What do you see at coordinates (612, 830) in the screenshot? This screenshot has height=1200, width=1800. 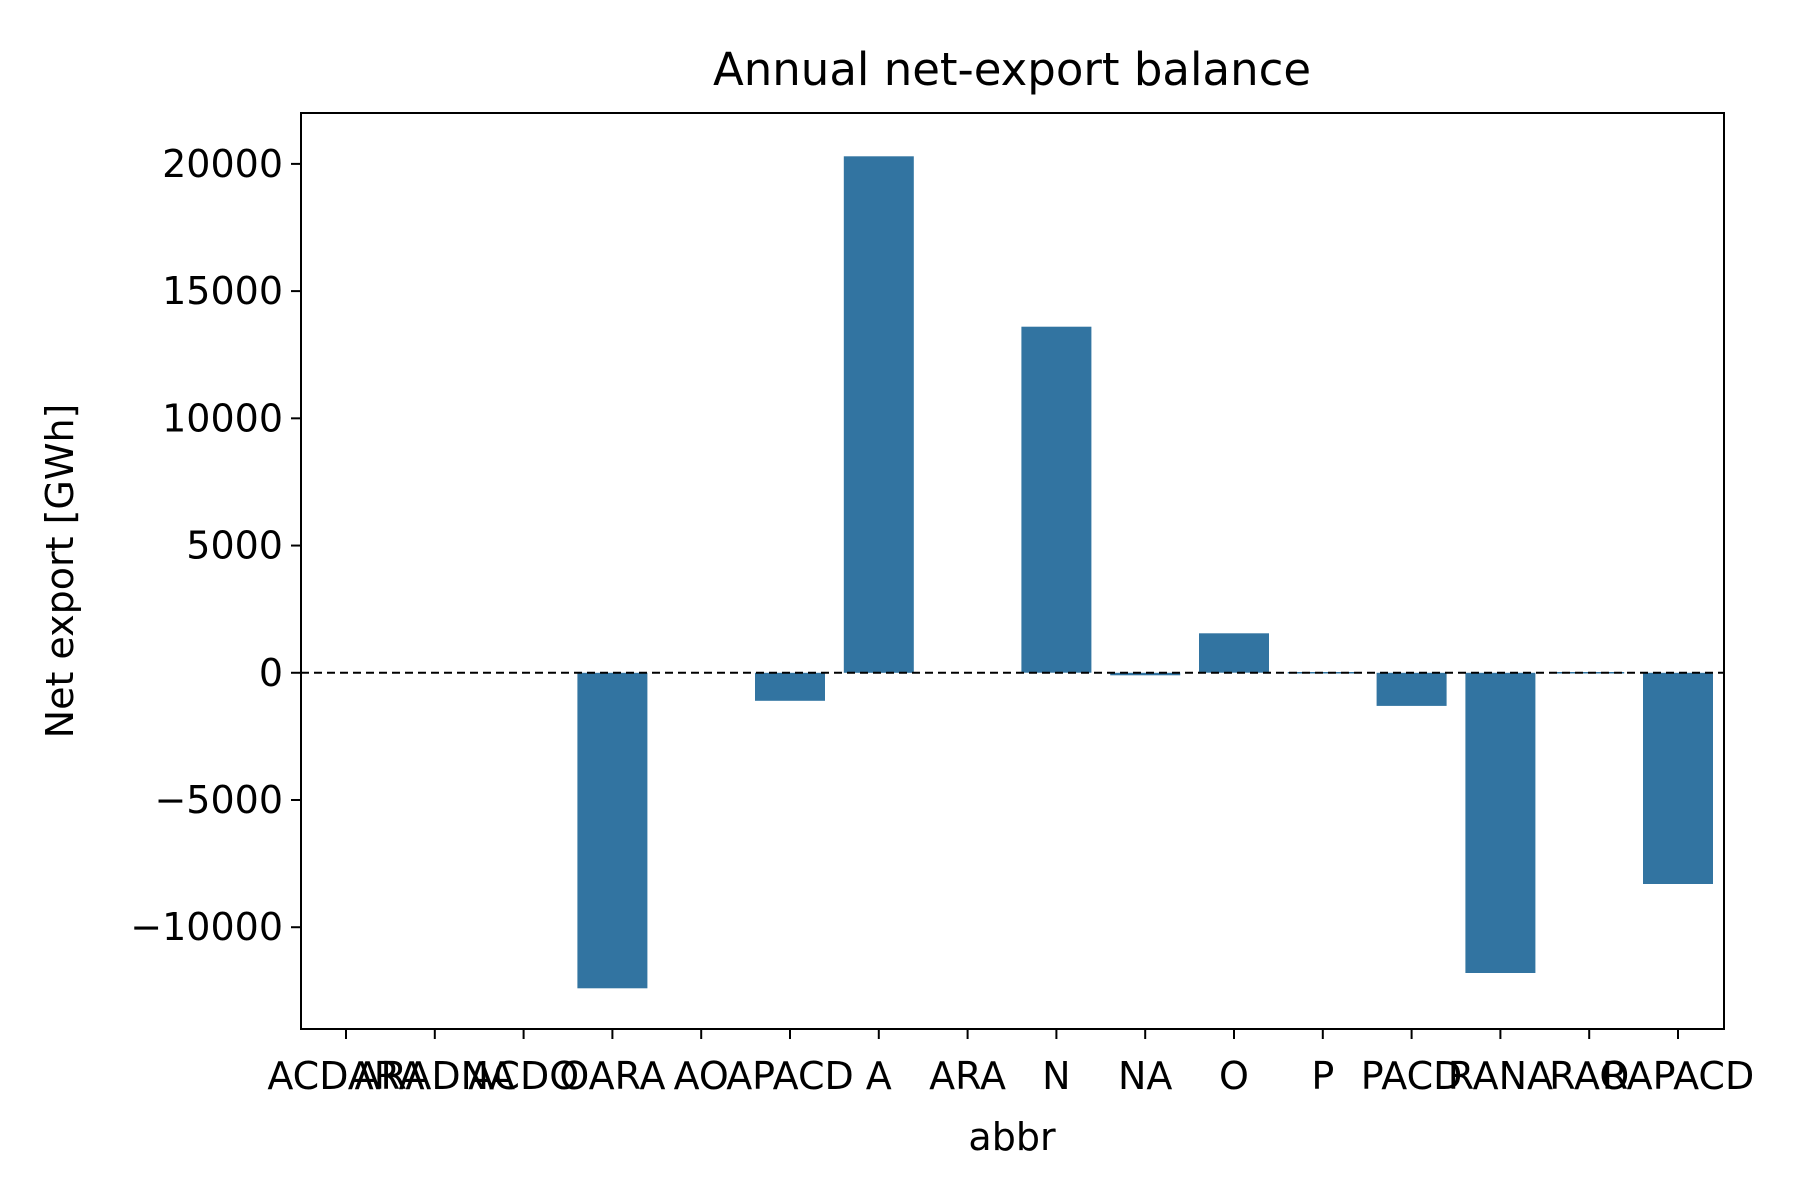 I see `bar-oara` at bounding box center [612, 830].